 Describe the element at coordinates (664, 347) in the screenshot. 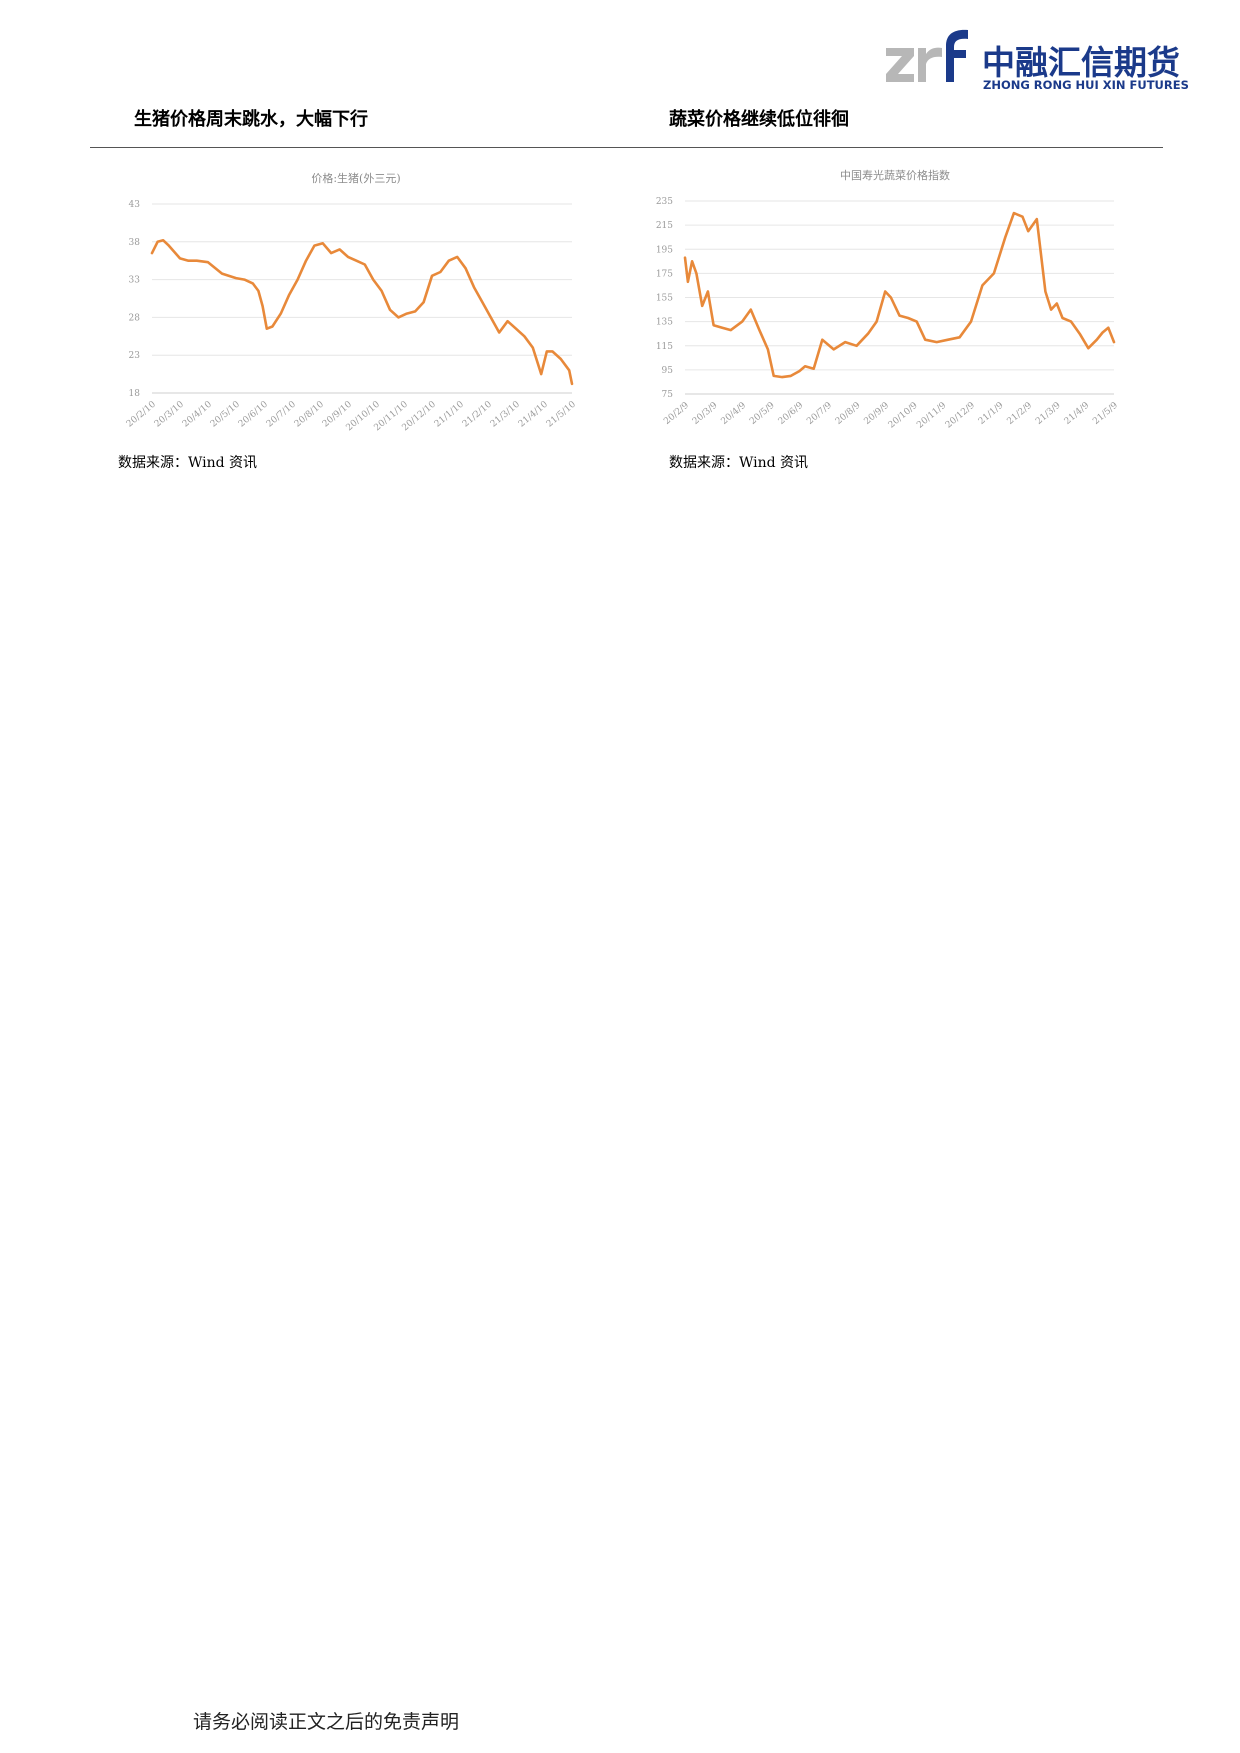

I see `y-tick-label: 115` at that location.